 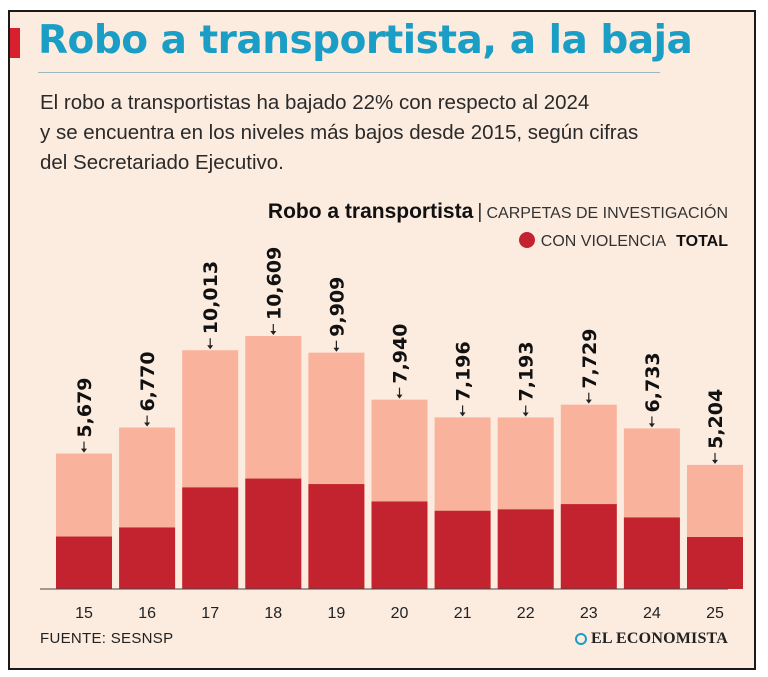 I want to click on x-tick-label-25: 25, so click(x=715, y=613).